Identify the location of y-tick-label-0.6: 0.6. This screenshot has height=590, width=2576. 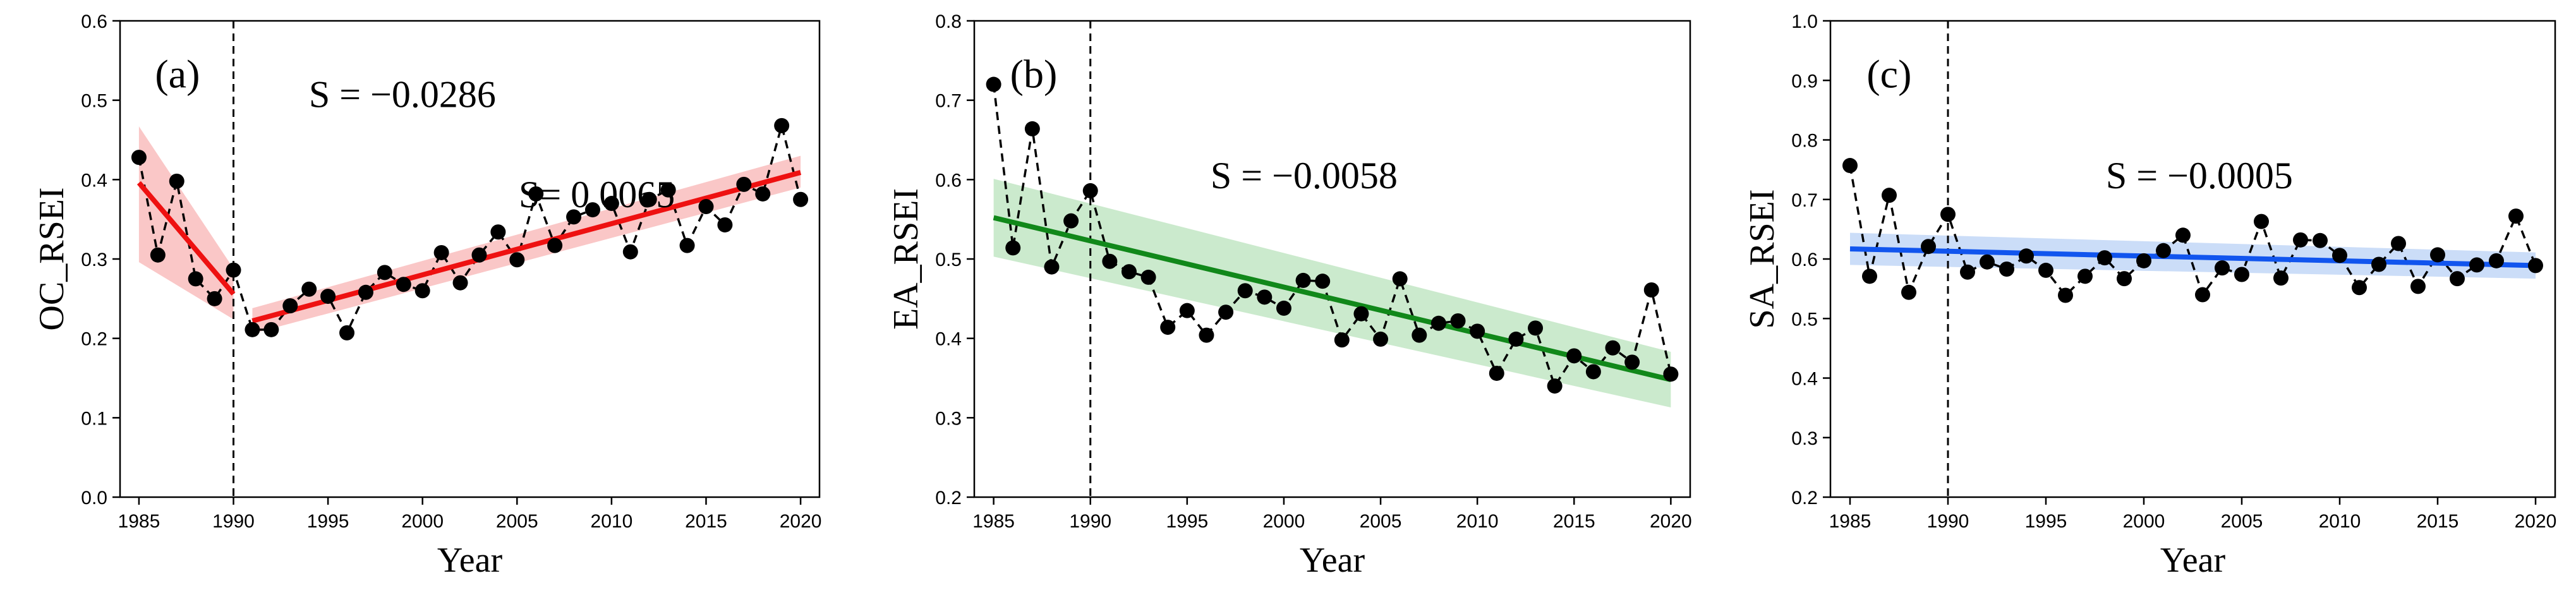
(1804, 260).